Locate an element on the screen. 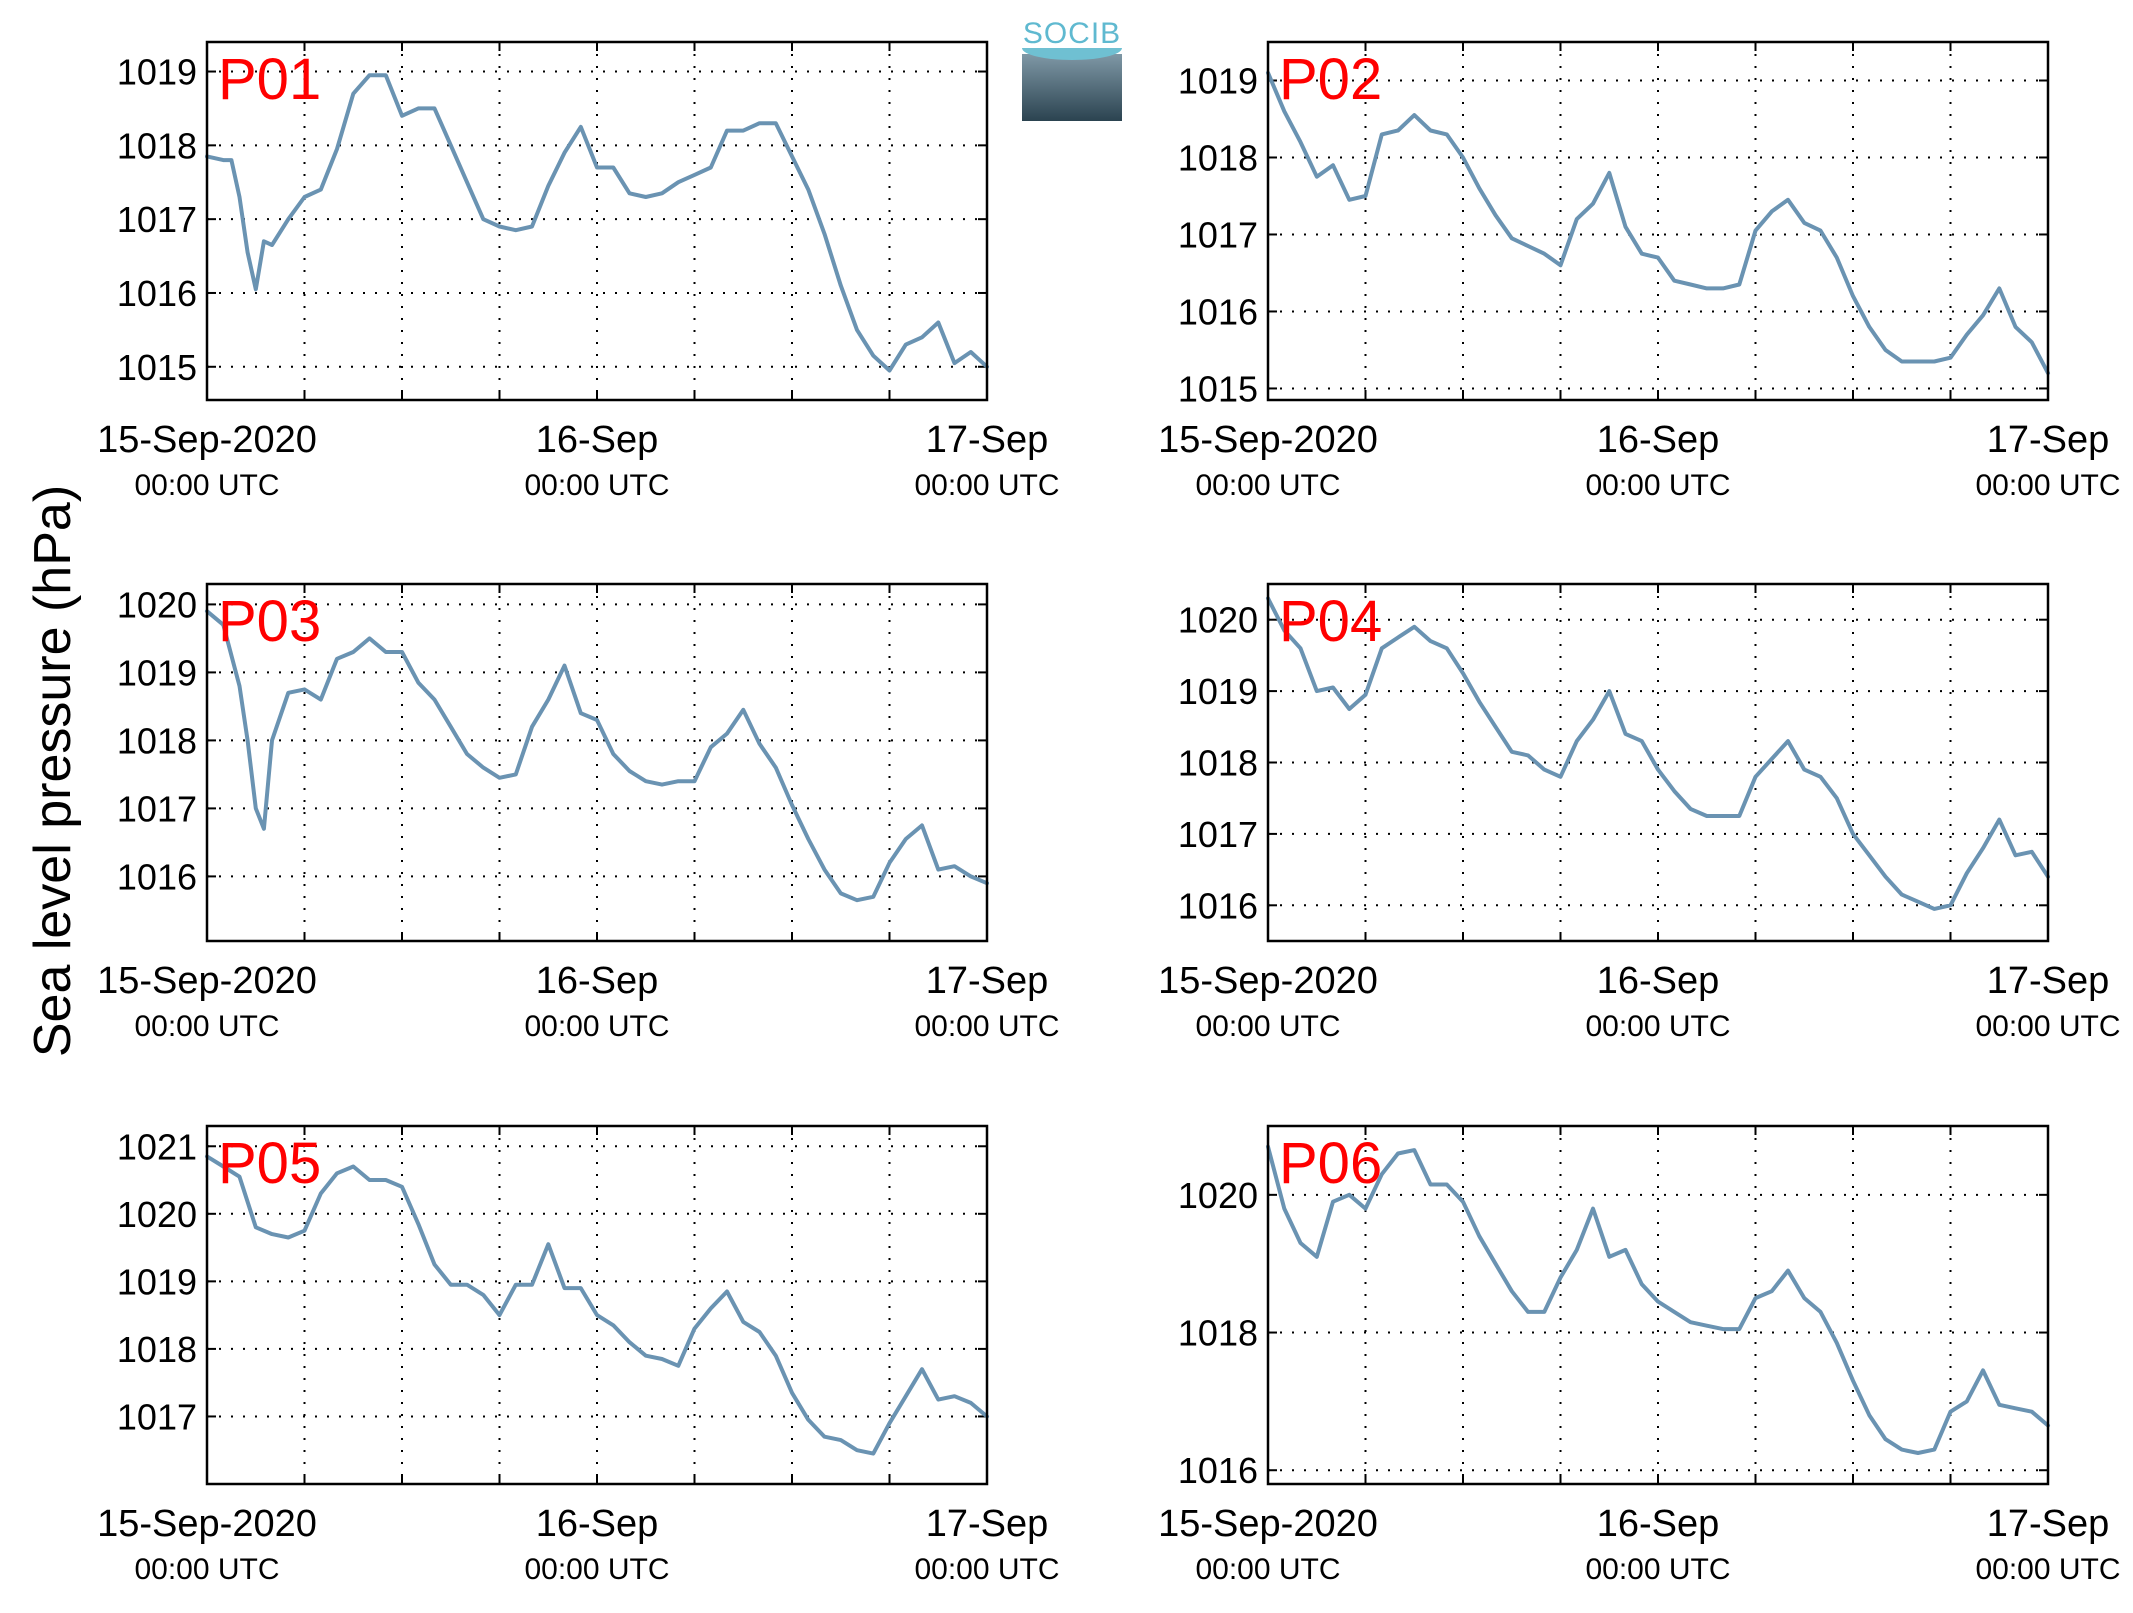  y-tick-label: 1017 is located at coordinates (157, 808).